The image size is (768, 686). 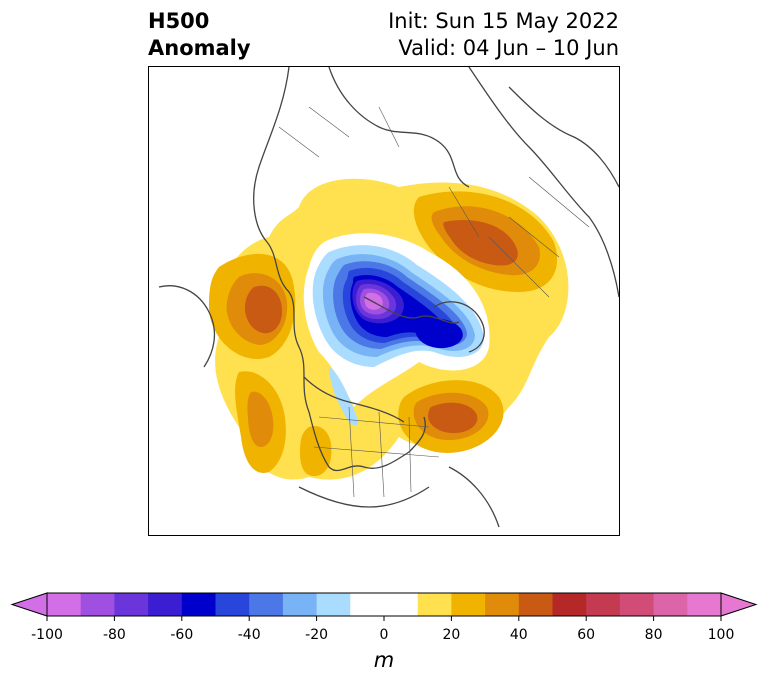 What do you see at coordinates (451, 635) in the screenshot?
I see `colorbar-tick-label: 20` at bounding box center [451, 635].